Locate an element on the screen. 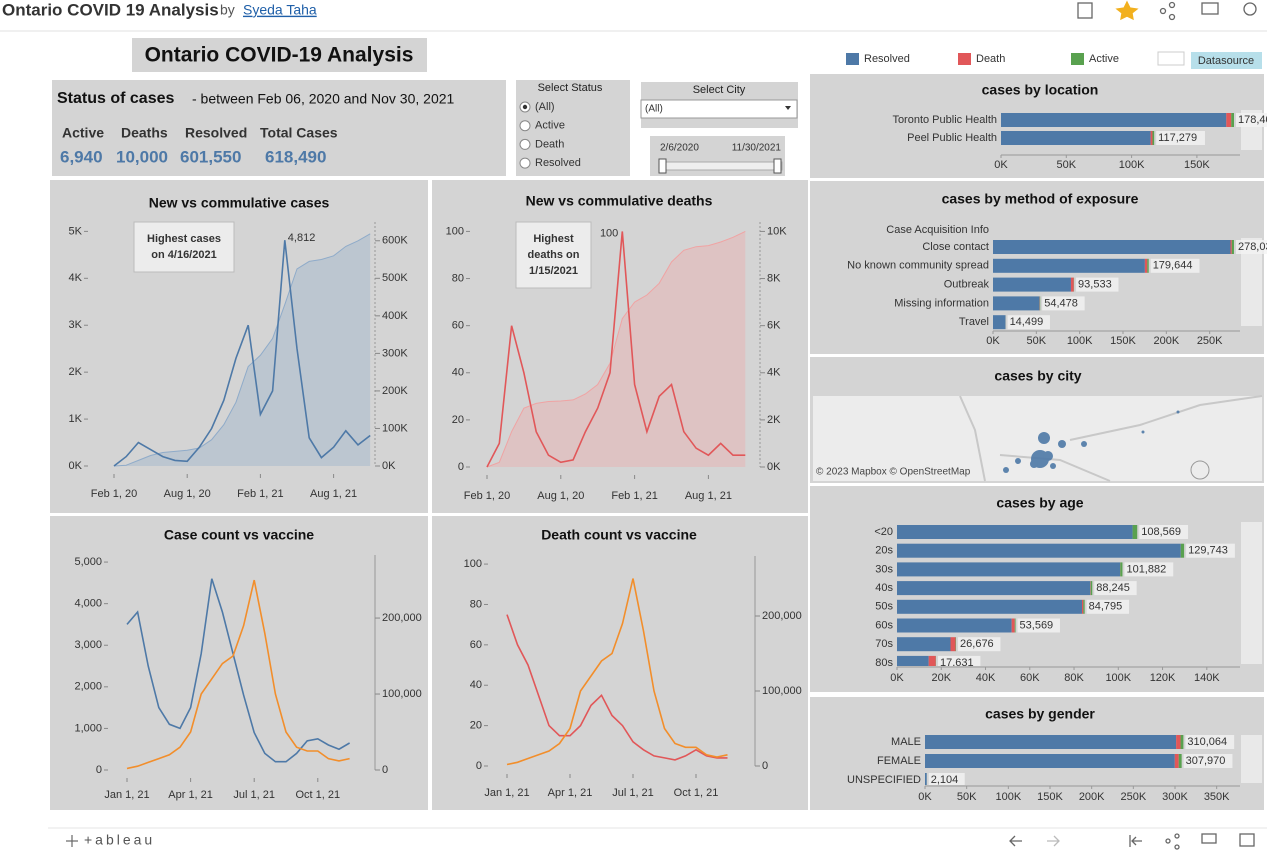  legend-label: Active is located at coordinates (1104, 59).